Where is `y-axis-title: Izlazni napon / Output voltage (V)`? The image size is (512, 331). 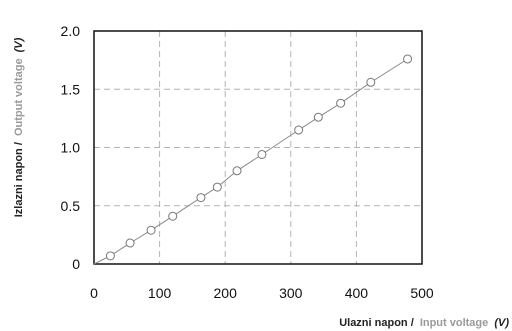
y-axis-title: Izlazni napon / Output voltage (V) is located at coordinates (19, 127).